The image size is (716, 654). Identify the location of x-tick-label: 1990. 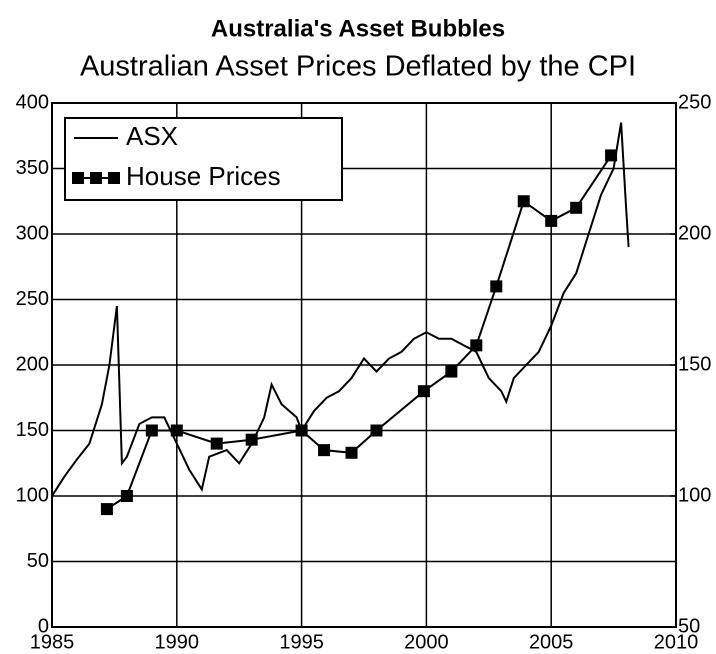
(177, 642).